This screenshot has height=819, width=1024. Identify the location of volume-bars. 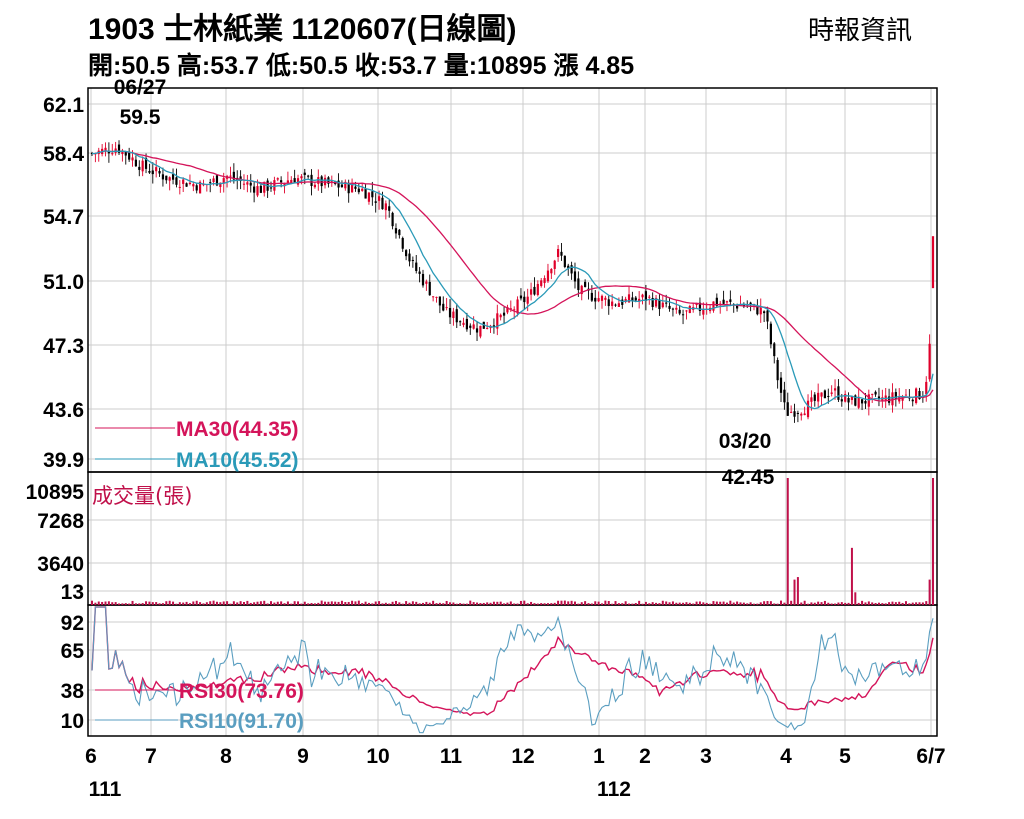
(512, 541).